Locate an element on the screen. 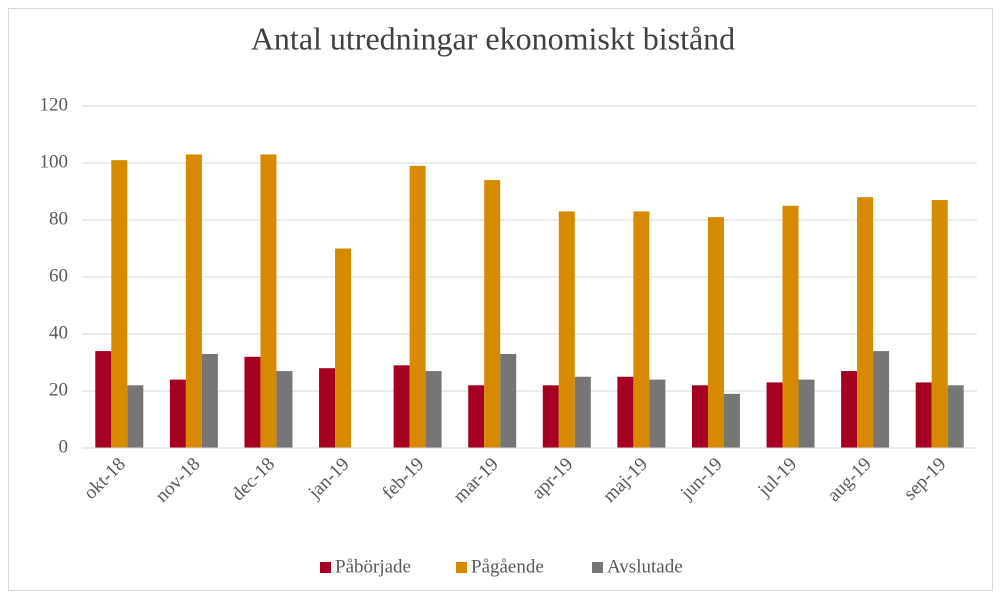  legend-label: Avslutade is located at coordinates (645, 566).